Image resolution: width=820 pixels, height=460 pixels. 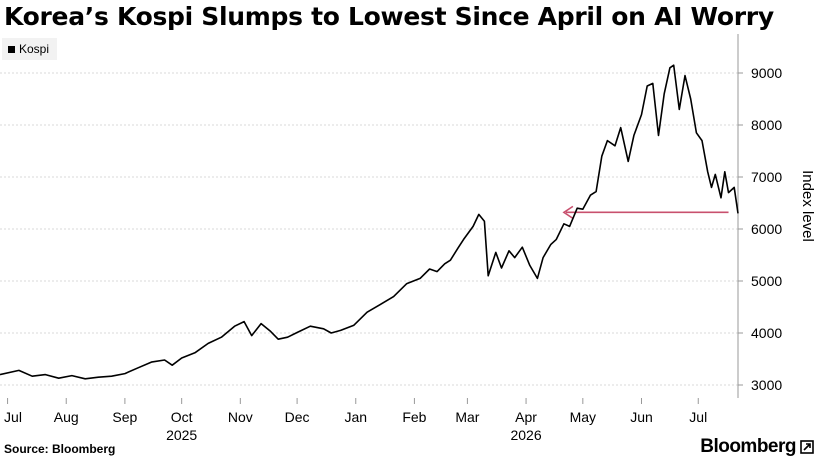 I want to click on legend: Kospi, so click(x=30, y=49).